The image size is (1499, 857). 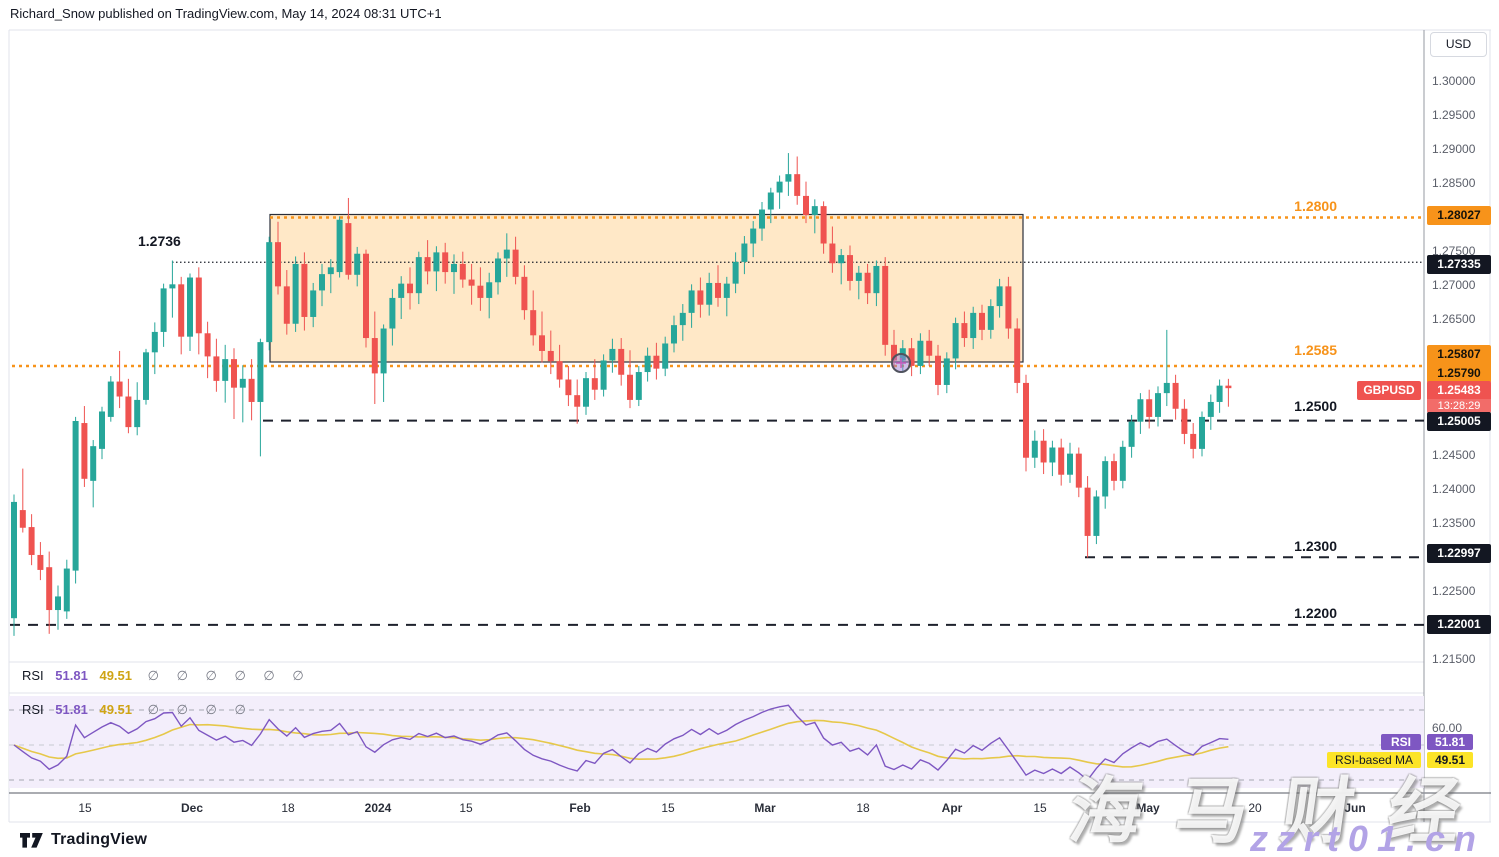 What do you see at coordinates (192, 808) in the screenshot?
I see `time-tick: Dec` at bounding box center [192, 808].